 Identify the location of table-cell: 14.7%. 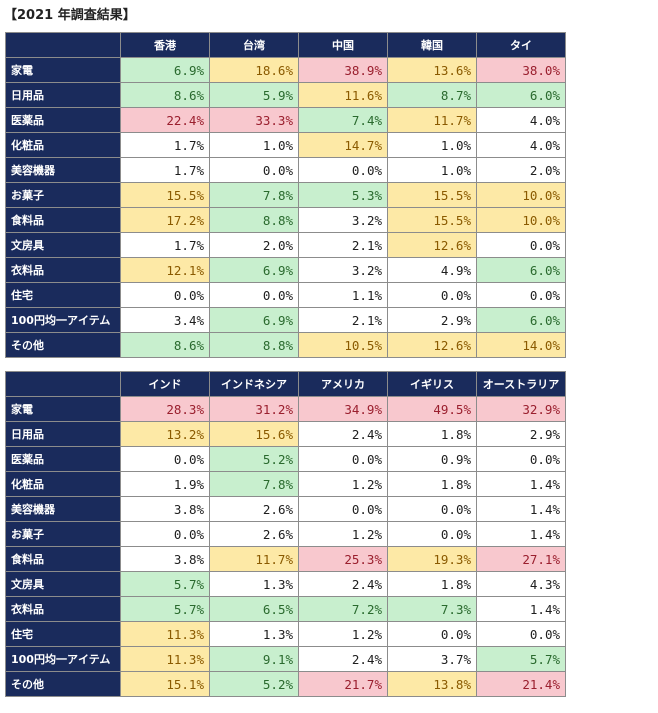
(343, 145).